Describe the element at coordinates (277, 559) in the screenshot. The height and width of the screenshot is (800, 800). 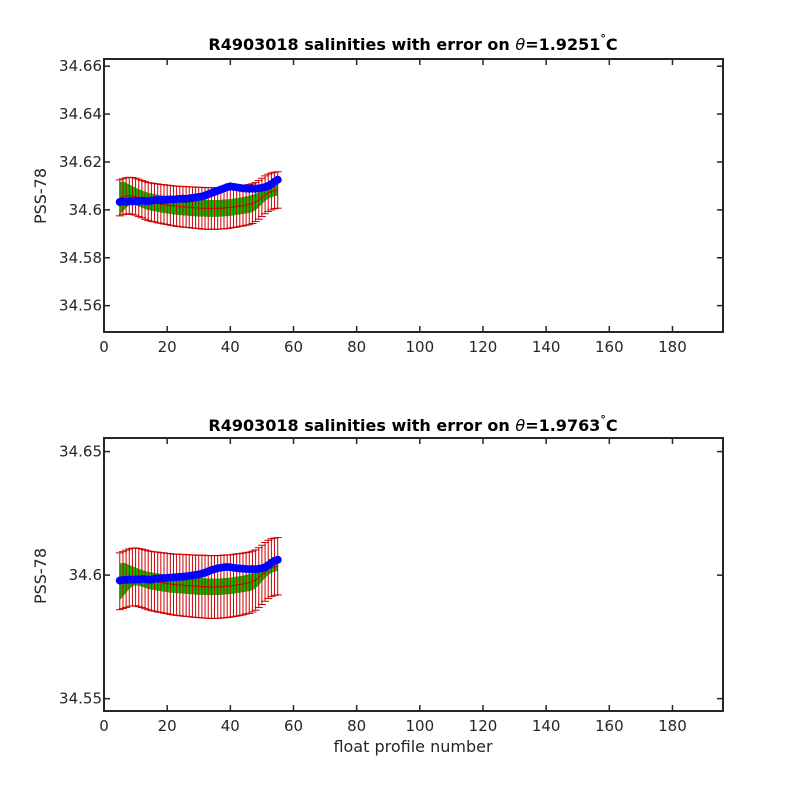
I see `chart-bottom-mapped-point` at that location.